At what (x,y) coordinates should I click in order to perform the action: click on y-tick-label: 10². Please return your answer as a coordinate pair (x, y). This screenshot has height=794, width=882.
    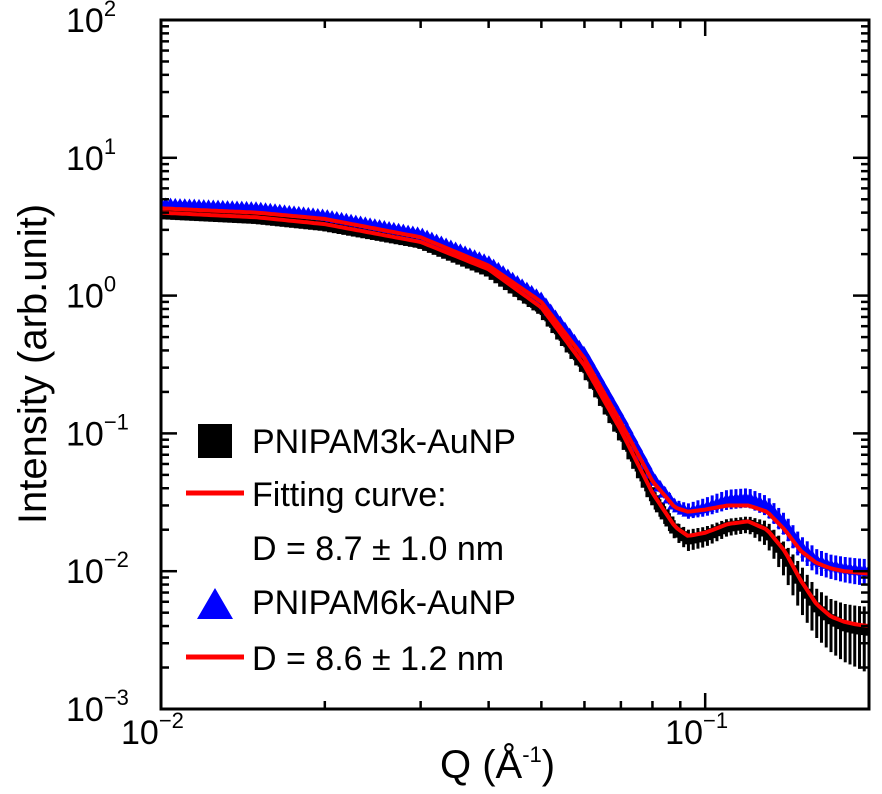
    Looking at the image, I should click on (91, 20).